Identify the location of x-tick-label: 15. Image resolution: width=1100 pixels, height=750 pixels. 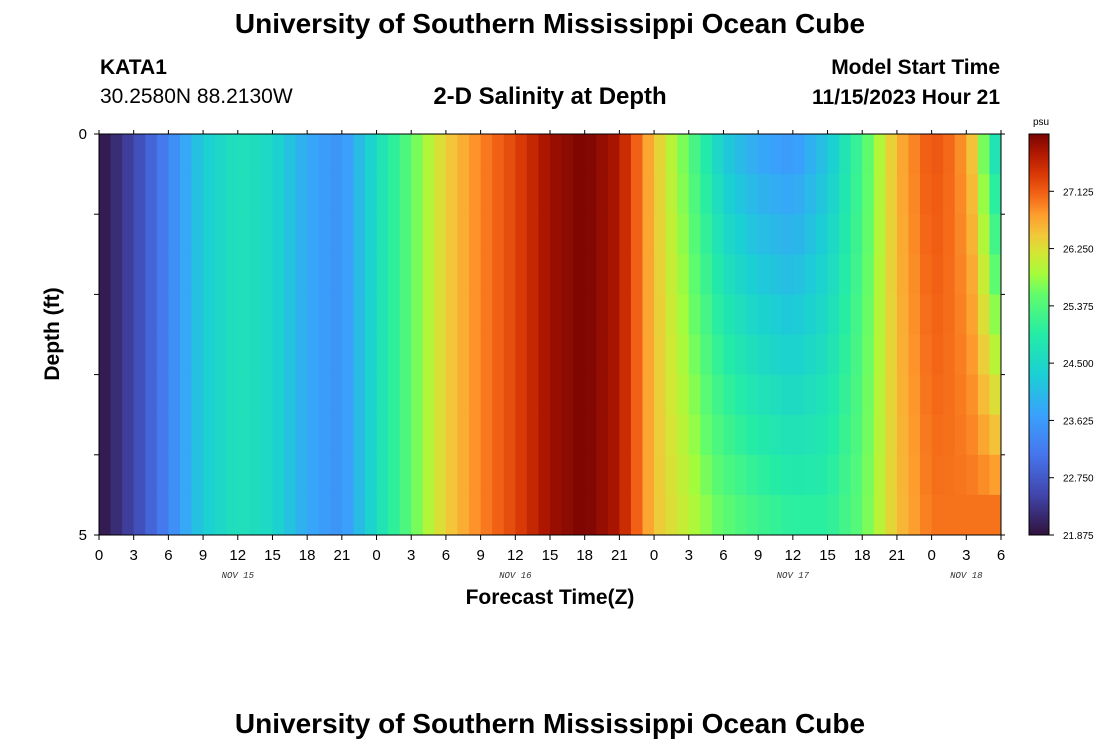
(272, 555).